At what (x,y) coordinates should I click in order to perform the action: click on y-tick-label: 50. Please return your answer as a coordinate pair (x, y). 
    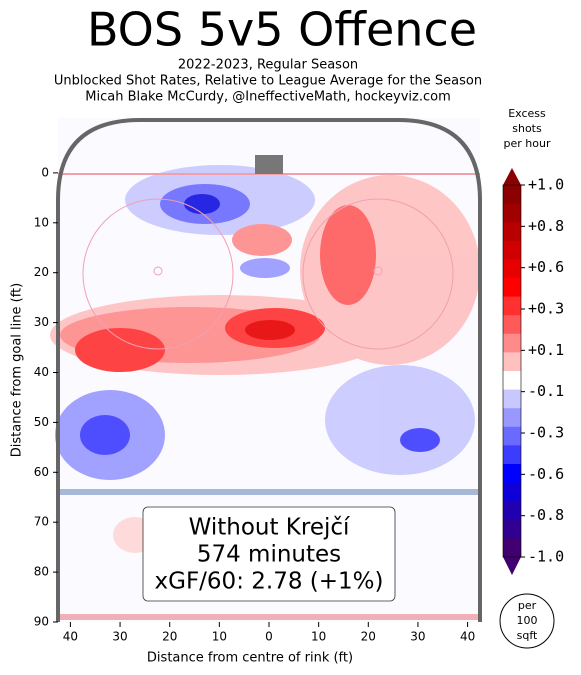
    Looking at the image, I should click on (41, 422).